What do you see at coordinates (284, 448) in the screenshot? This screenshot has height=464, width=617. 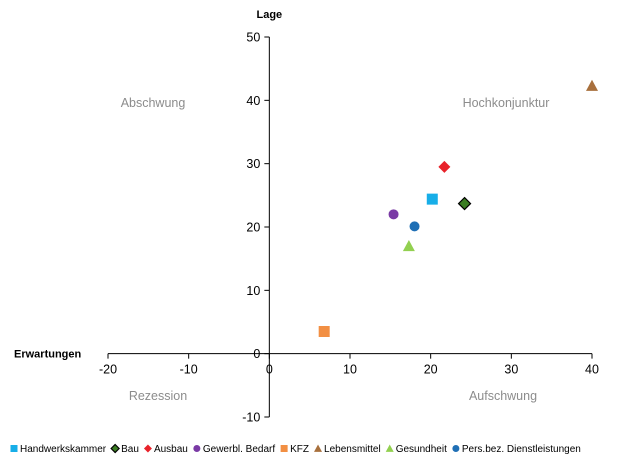 I see `legend-marker-kfz` at bounding box center [284, 448].